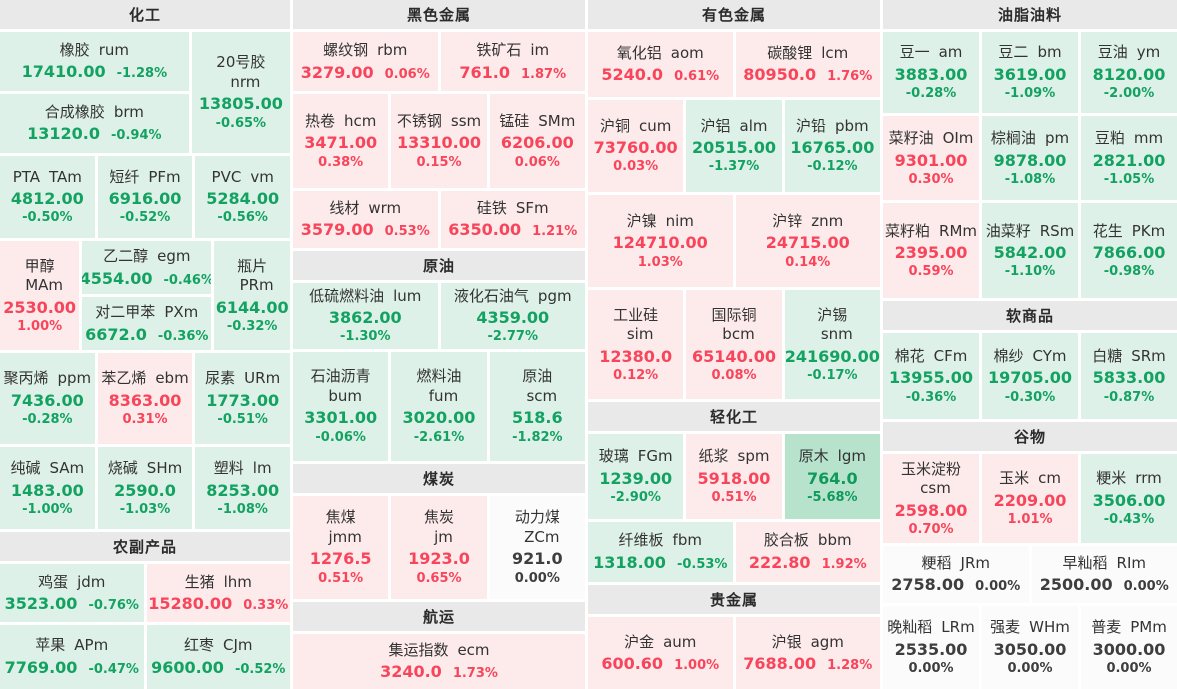 This screenshot has height=689, width=1177. What do you see at coordinates (365, 219) in the screenshot?
I see `cell-wrm: 线材 wrm 3579.00 0.53%` at bounding box center [365, 219].